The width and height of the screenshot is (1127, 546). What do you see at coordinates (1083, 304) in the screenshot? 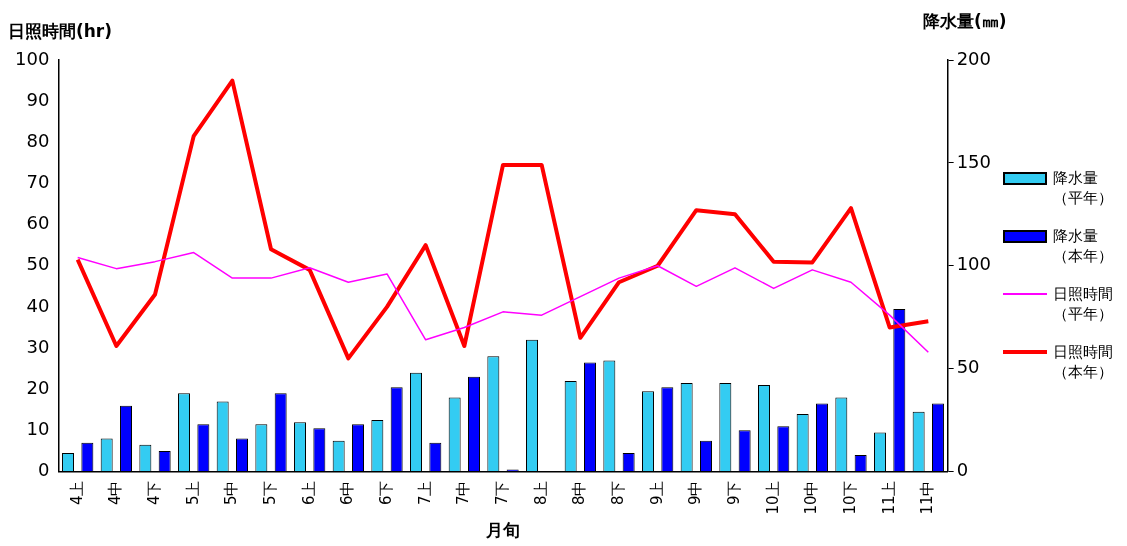
I see `legend-label: 日照時間（平年）` at bounding box center [1083, 304].